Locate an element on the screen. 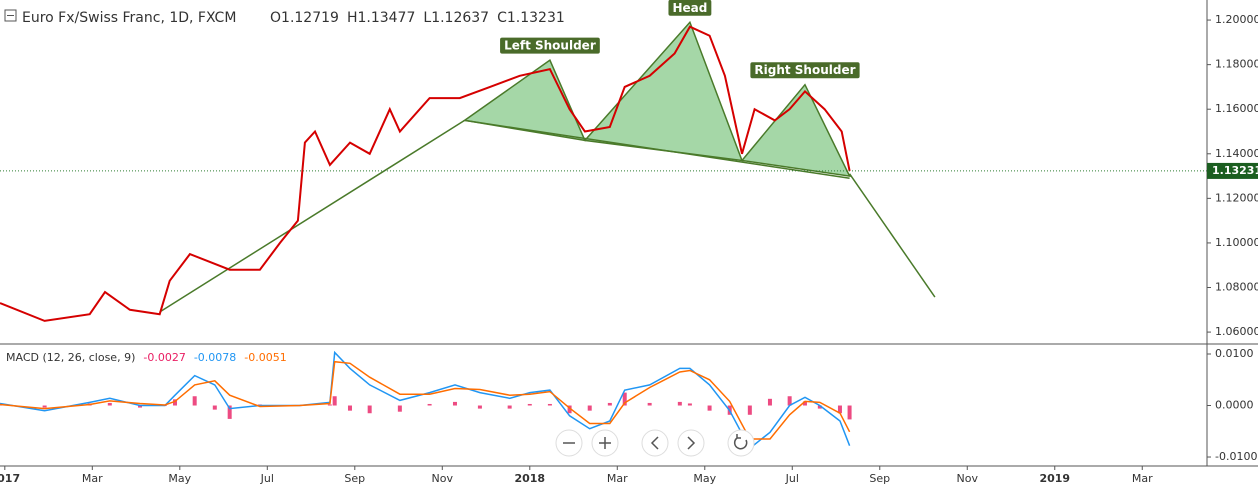  pattern-label: Right Shoulder is located at coordinates (805, 70).